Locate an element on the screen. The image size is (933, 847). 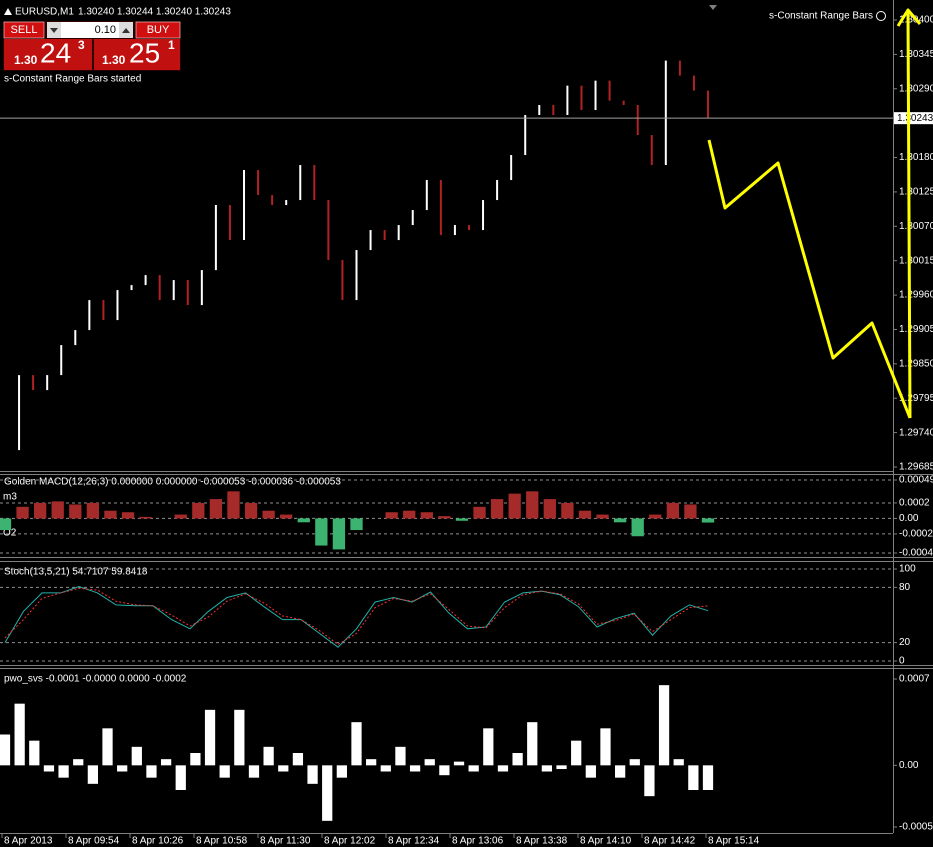
y-tick-label: -0.000446 is located at coordinates (916, 553).